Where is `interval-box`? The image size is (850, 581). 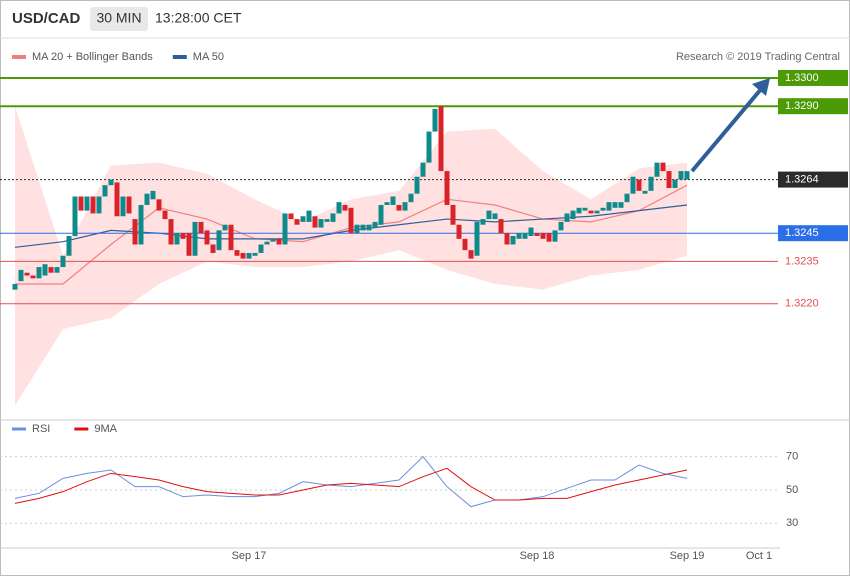 interval-box is located at coordinates (119, 19).